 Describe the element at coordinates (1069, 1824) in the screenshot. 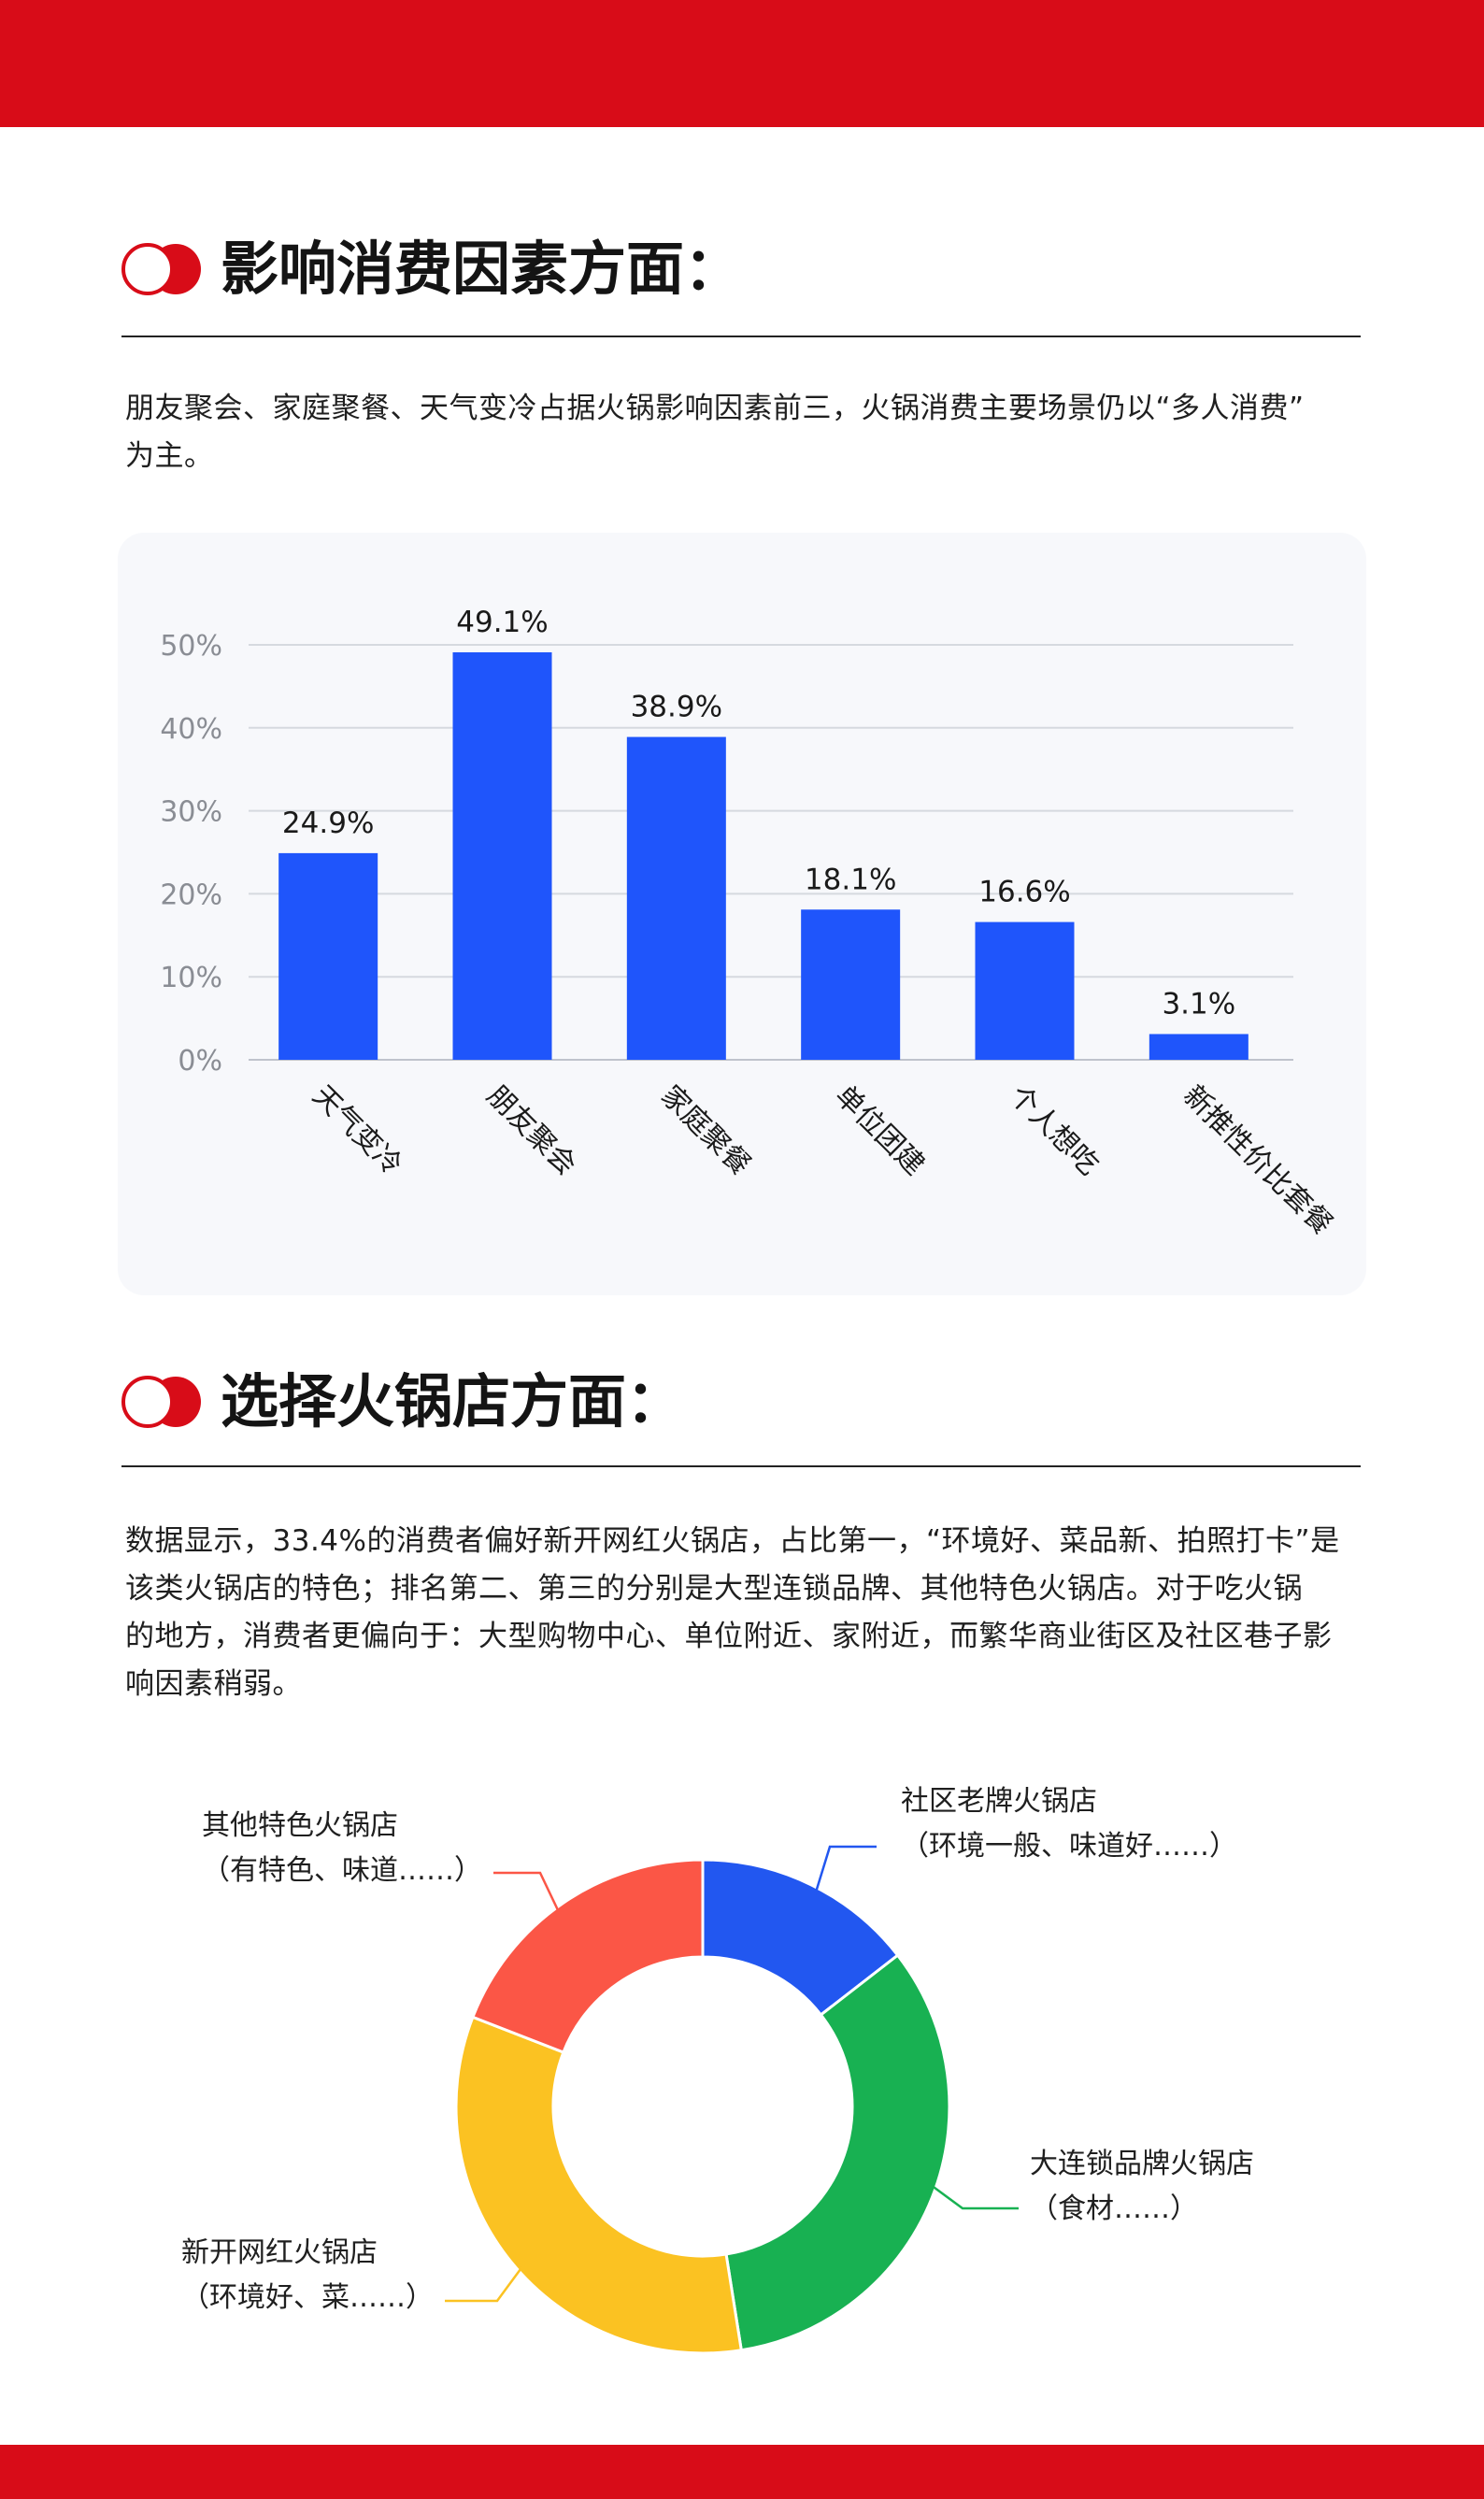

I see `donut-label-community: 社区老牌火锅店 （环境一般、味道好……）` at that location.